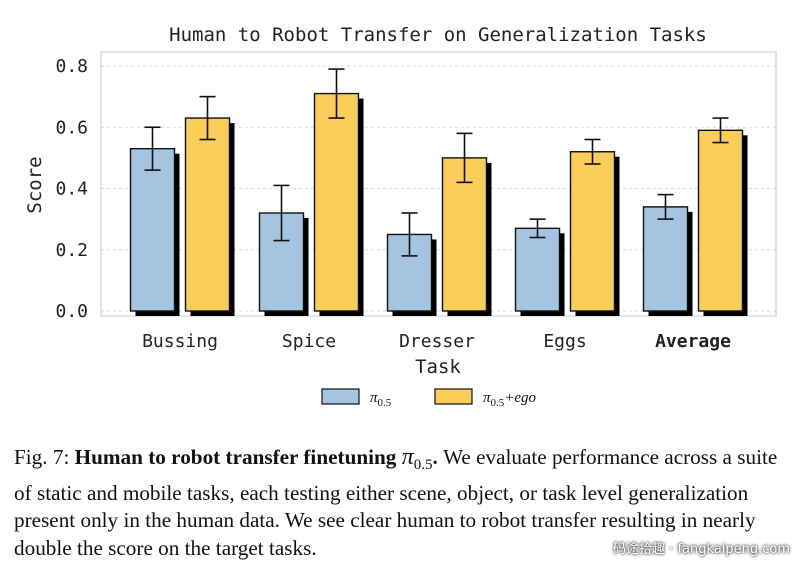  Describe the element at coordinates (71, 127) in the screenshot. I see `y-tick-label: 0.6` at that location.